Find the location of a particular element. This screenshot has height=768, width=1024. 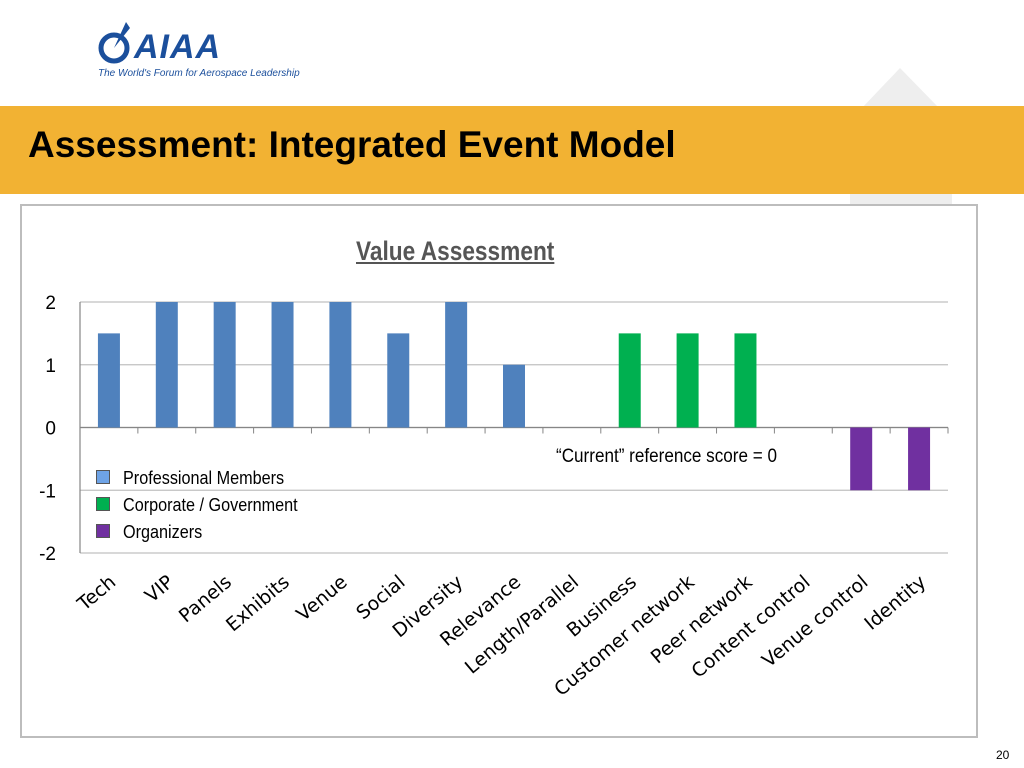

y-tick-label: -1 is located at coordinates (47, 491).